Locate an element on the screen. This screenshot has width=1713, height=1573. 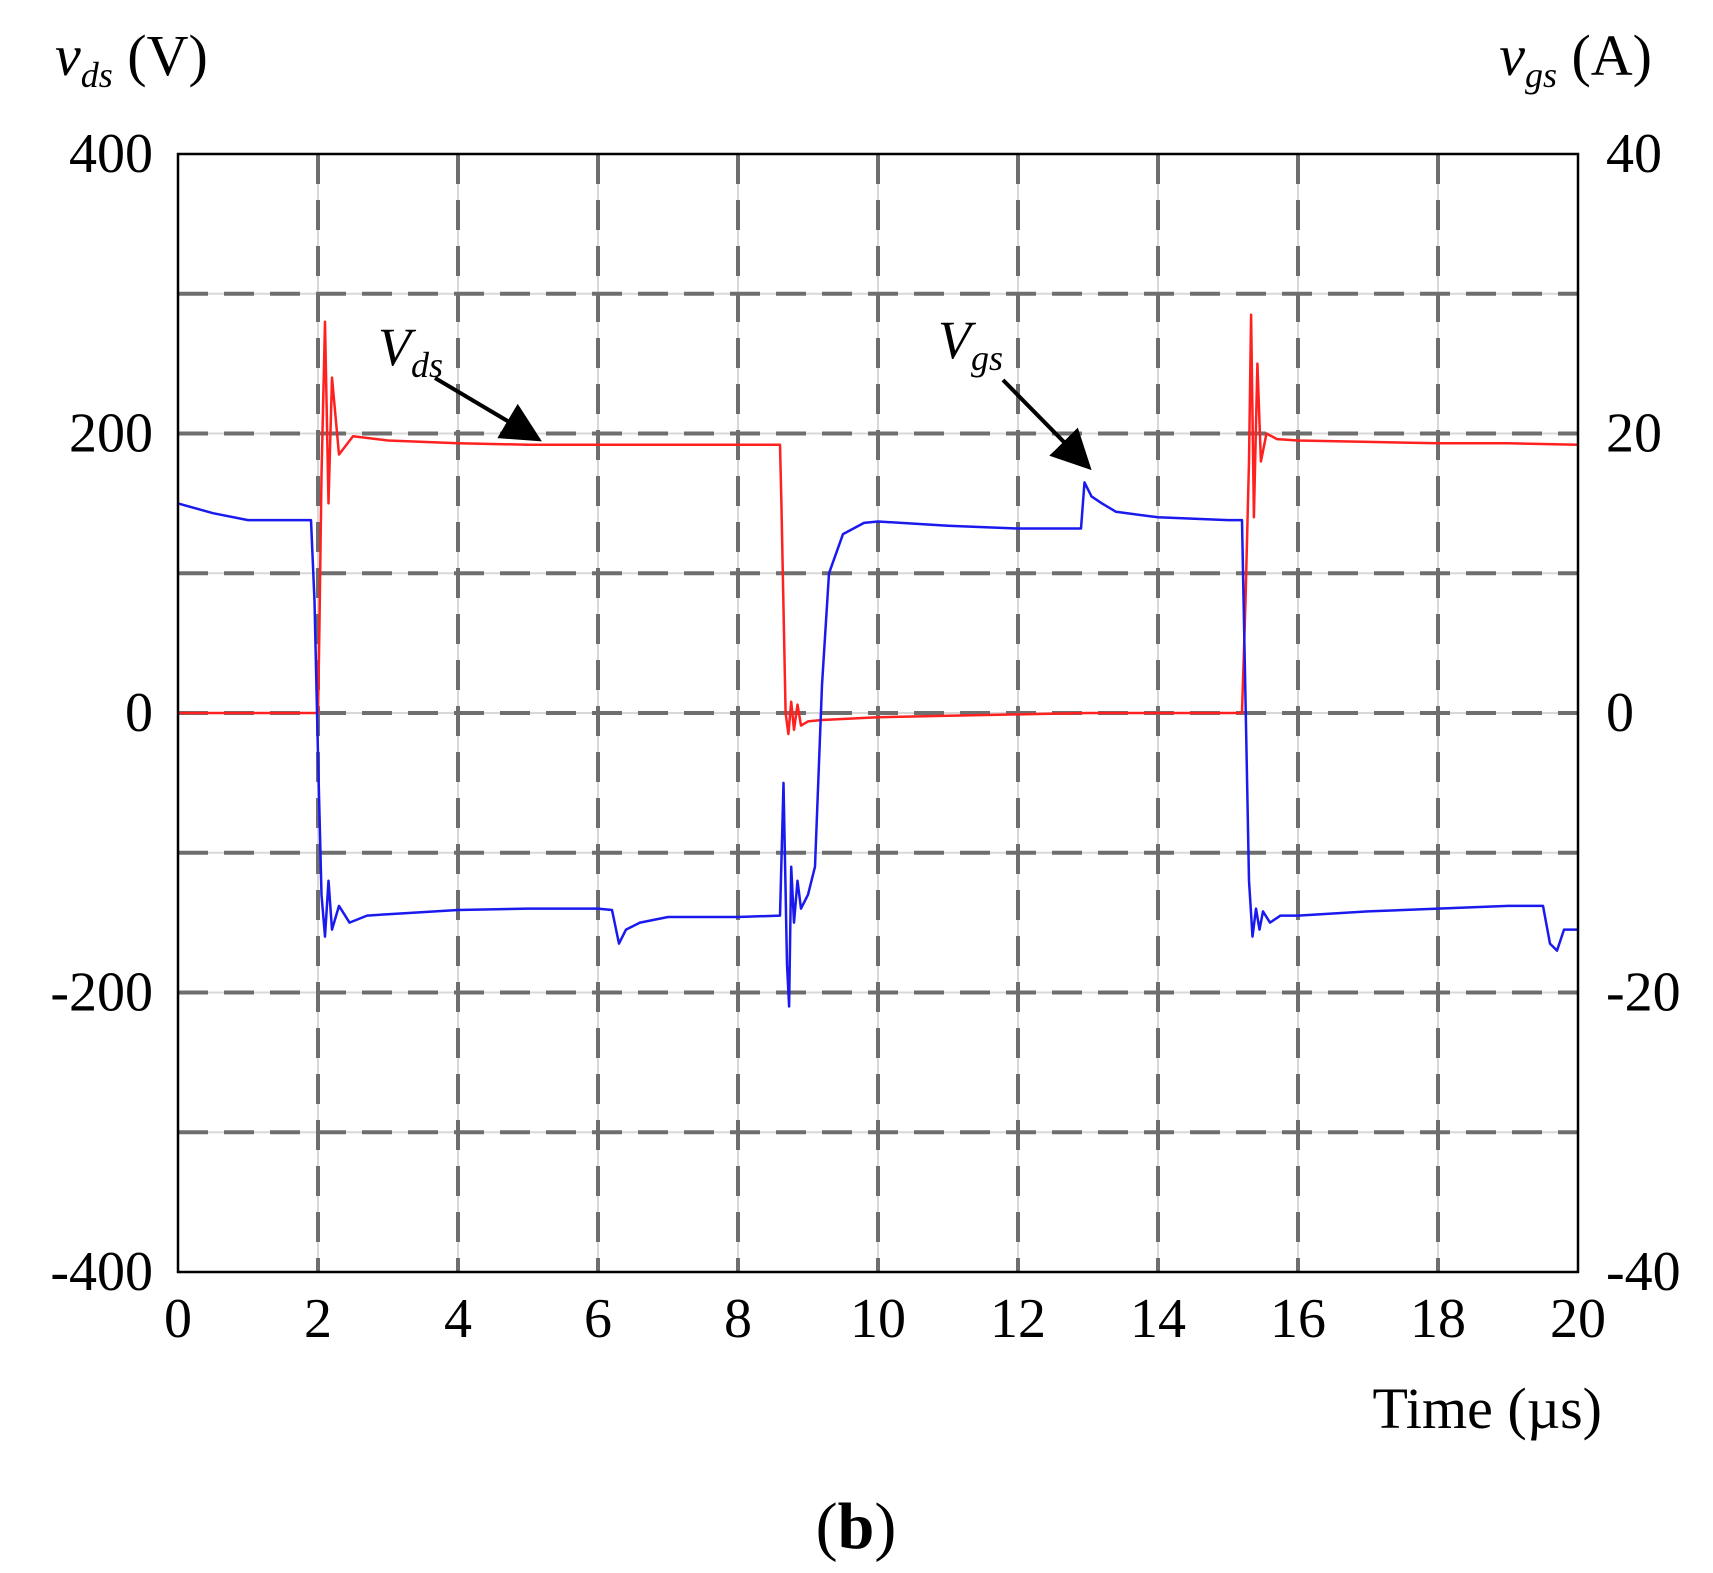
y-left-tick-400: 400 is located at coordinates (111, 154).